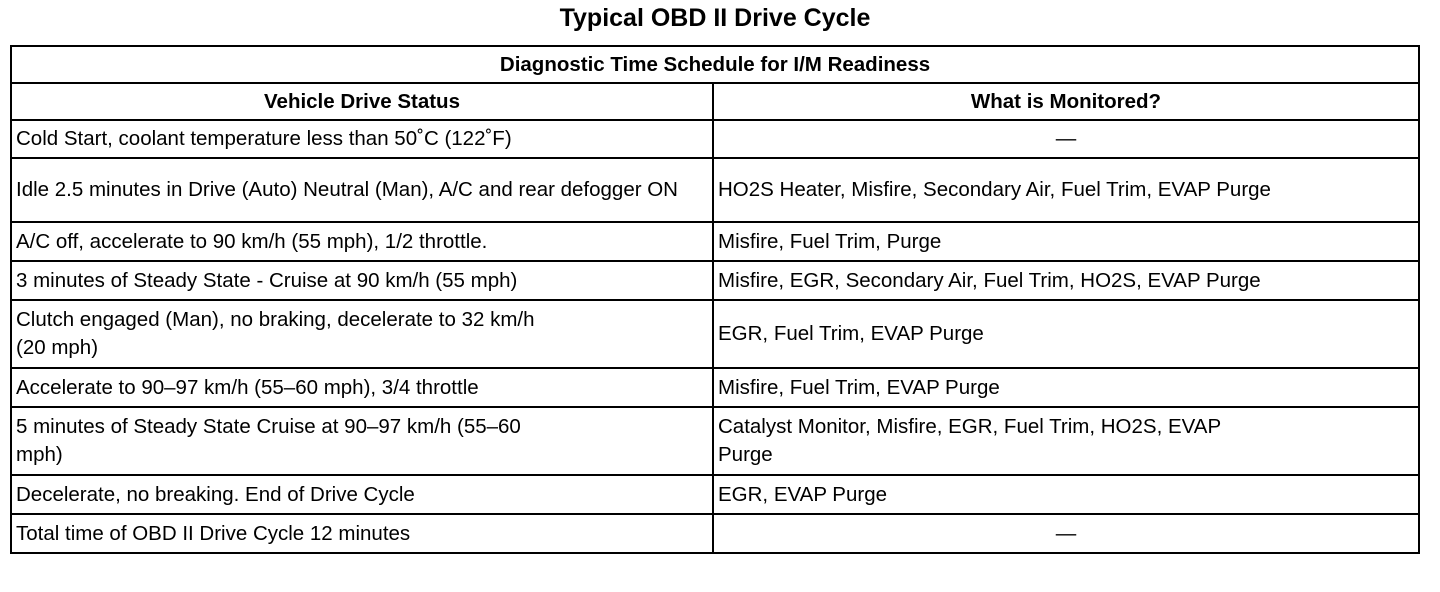  What do you see at coordinates (715, 18) in the screenshot?
I see `page-title: Typical OBD II Drive Cycle` at bounding box center [715, 18].